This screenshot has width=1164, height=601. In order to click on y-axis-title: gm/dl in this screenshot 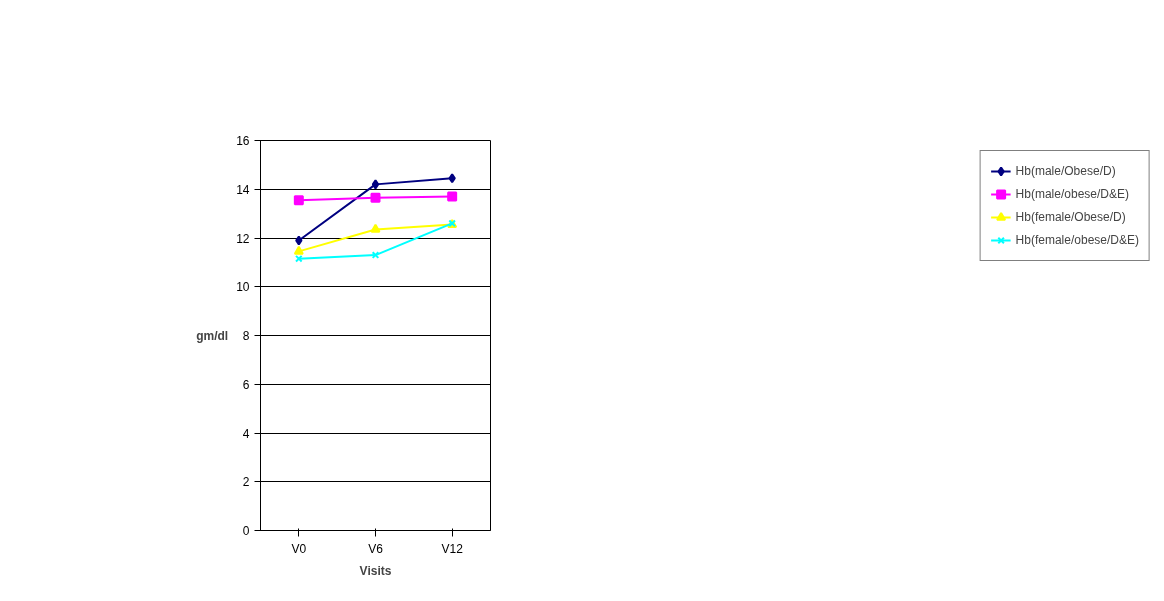, I will do `click(212, 335)`.